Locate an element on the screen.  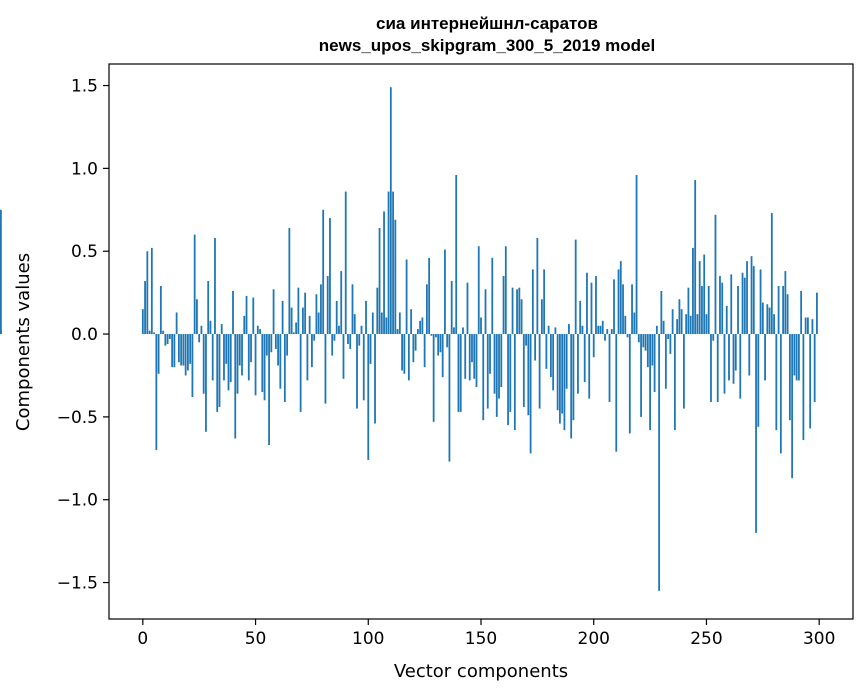
x-tick-label: 200 is located at coordinates (594, 639).